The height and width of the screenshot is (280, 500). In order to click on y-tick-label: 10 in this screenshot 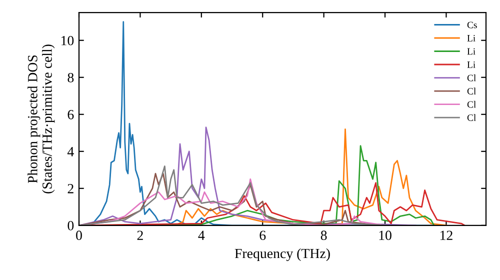, I will do `click(67, 41)`.